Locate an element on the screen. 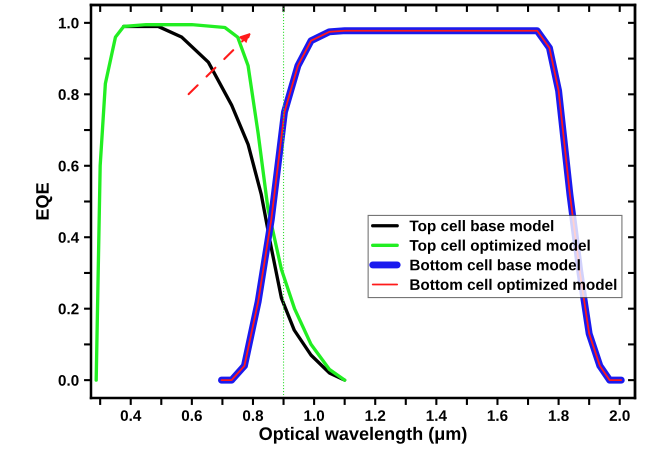 The image size is (652, 476). y-tick-label: 0.4 is located at coordinates (69, 237).